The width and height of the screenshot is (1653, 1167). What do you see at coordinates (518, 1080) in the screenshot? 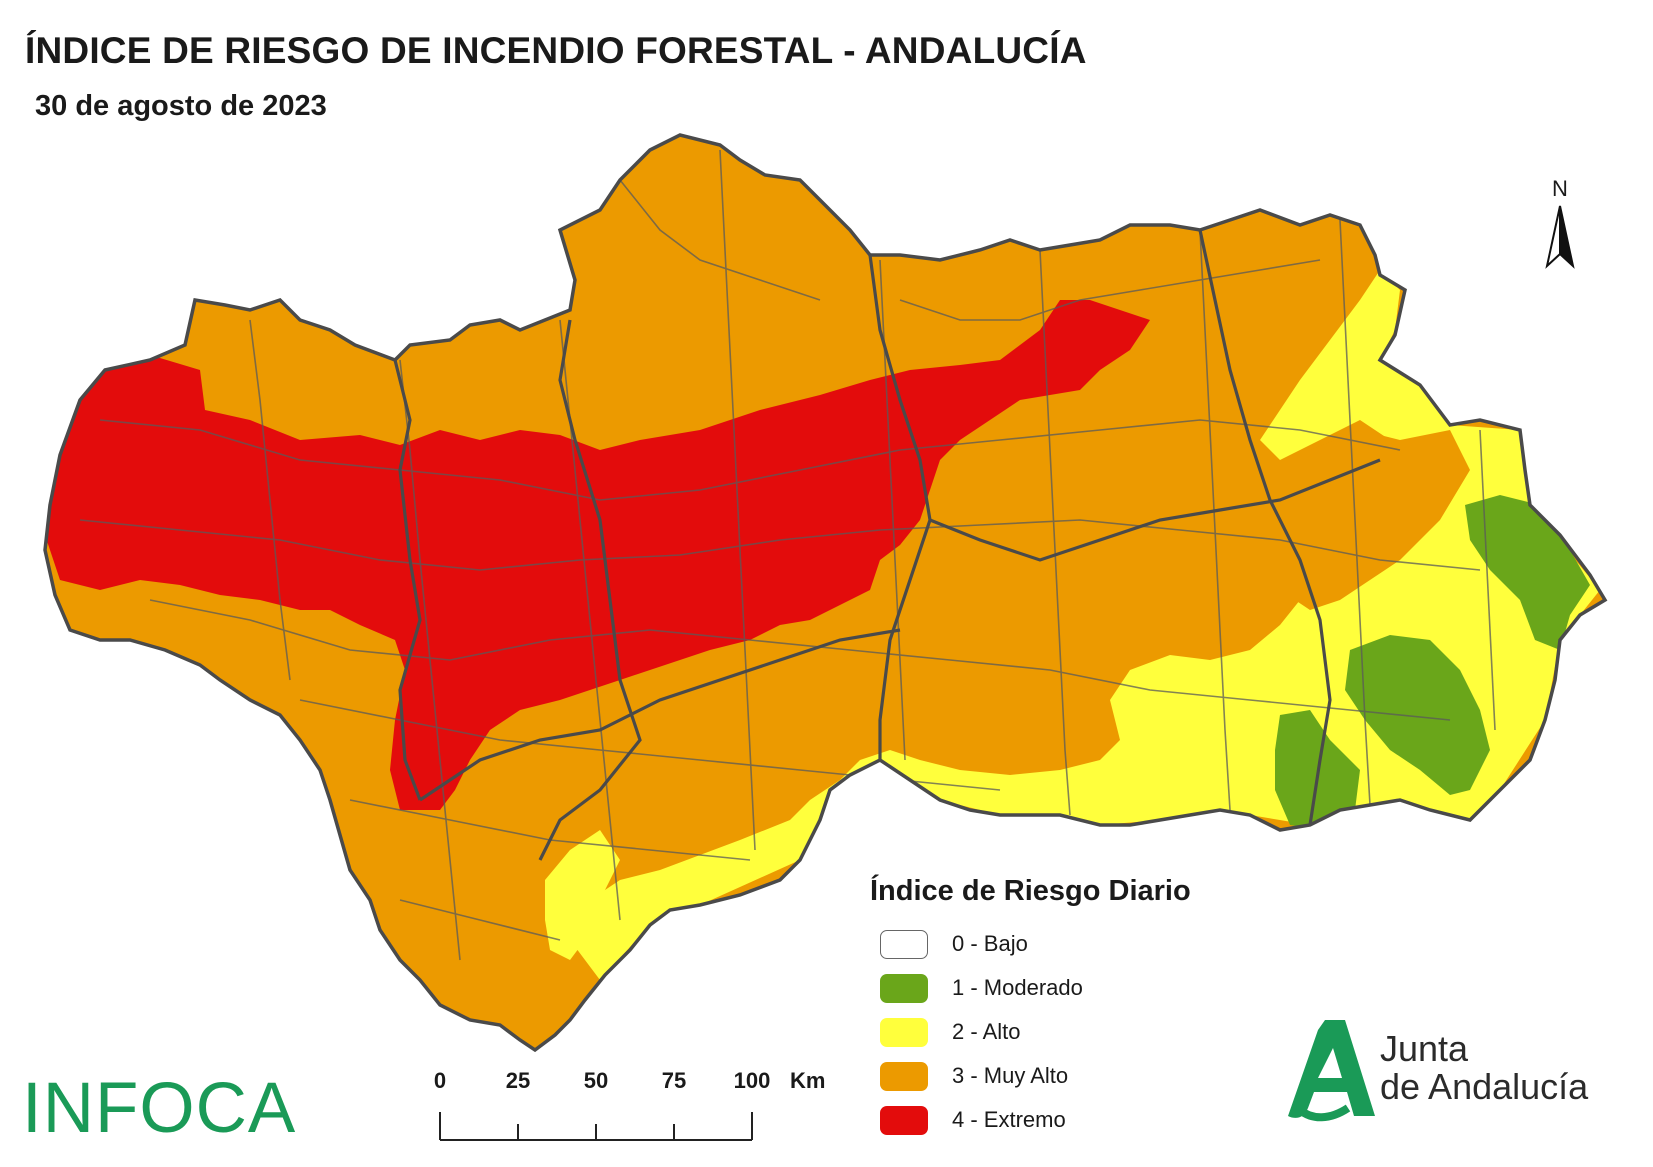
I see `scale-tick-25: 25` at bounding box center [518, 1080].